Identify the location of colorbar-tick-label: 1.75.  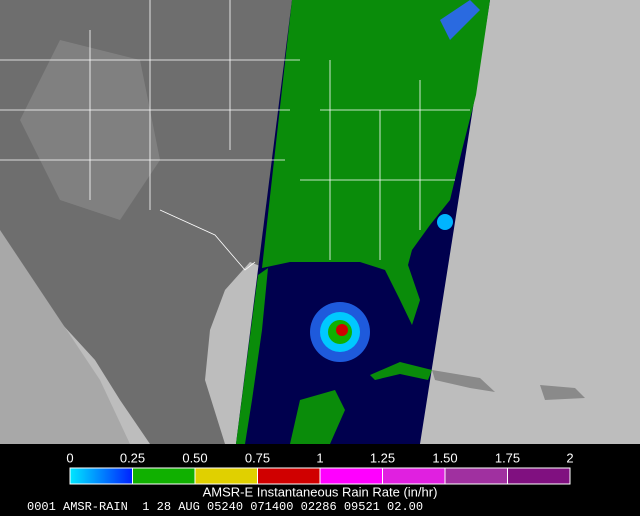
(507, 457).